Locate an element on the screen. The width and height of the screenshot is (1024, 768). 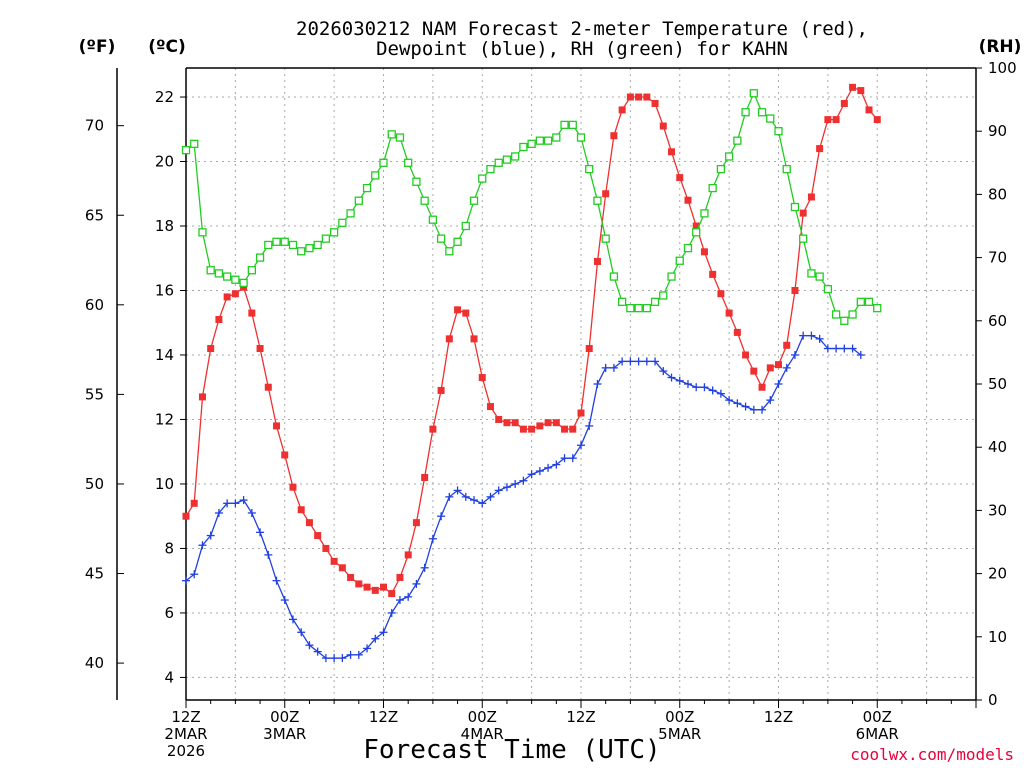
celsius-tick-label: 18 is located at coordinates (164, 226).